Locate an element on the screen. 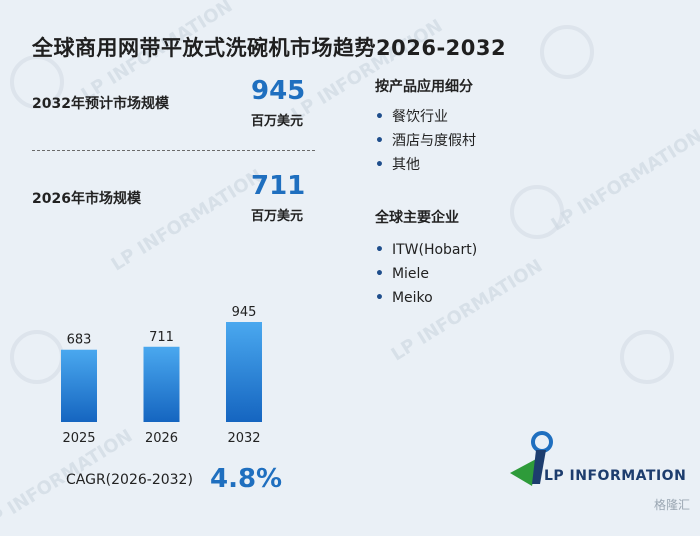 Image resolution: width=700 pixels, height=536 pixels. segments-list: 餐饮行业 酒店与度假村 其他 is located at coordinates (425, 141).